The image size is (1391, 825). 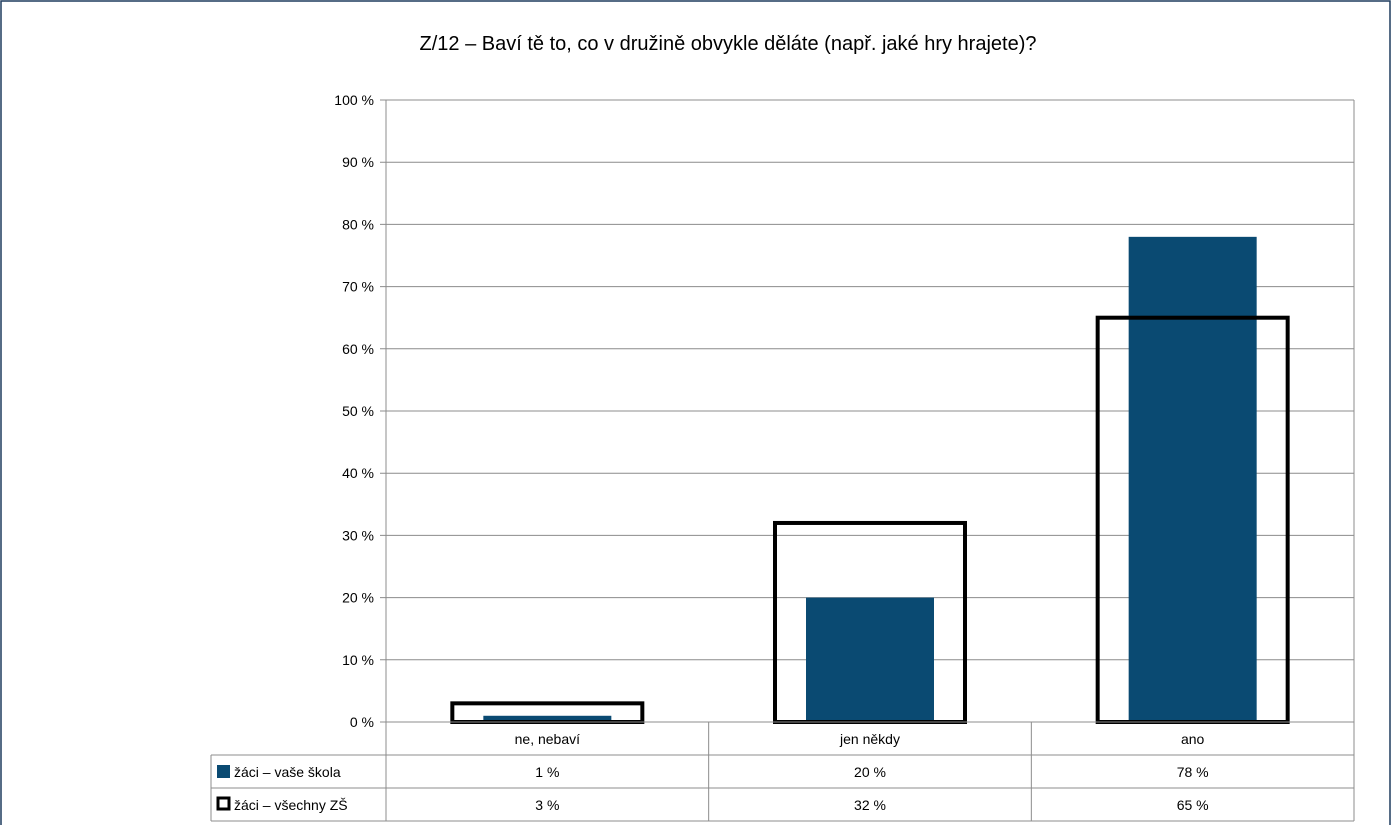 I want to click on y-tick-label: 50 %, so click(x=358, y=411).